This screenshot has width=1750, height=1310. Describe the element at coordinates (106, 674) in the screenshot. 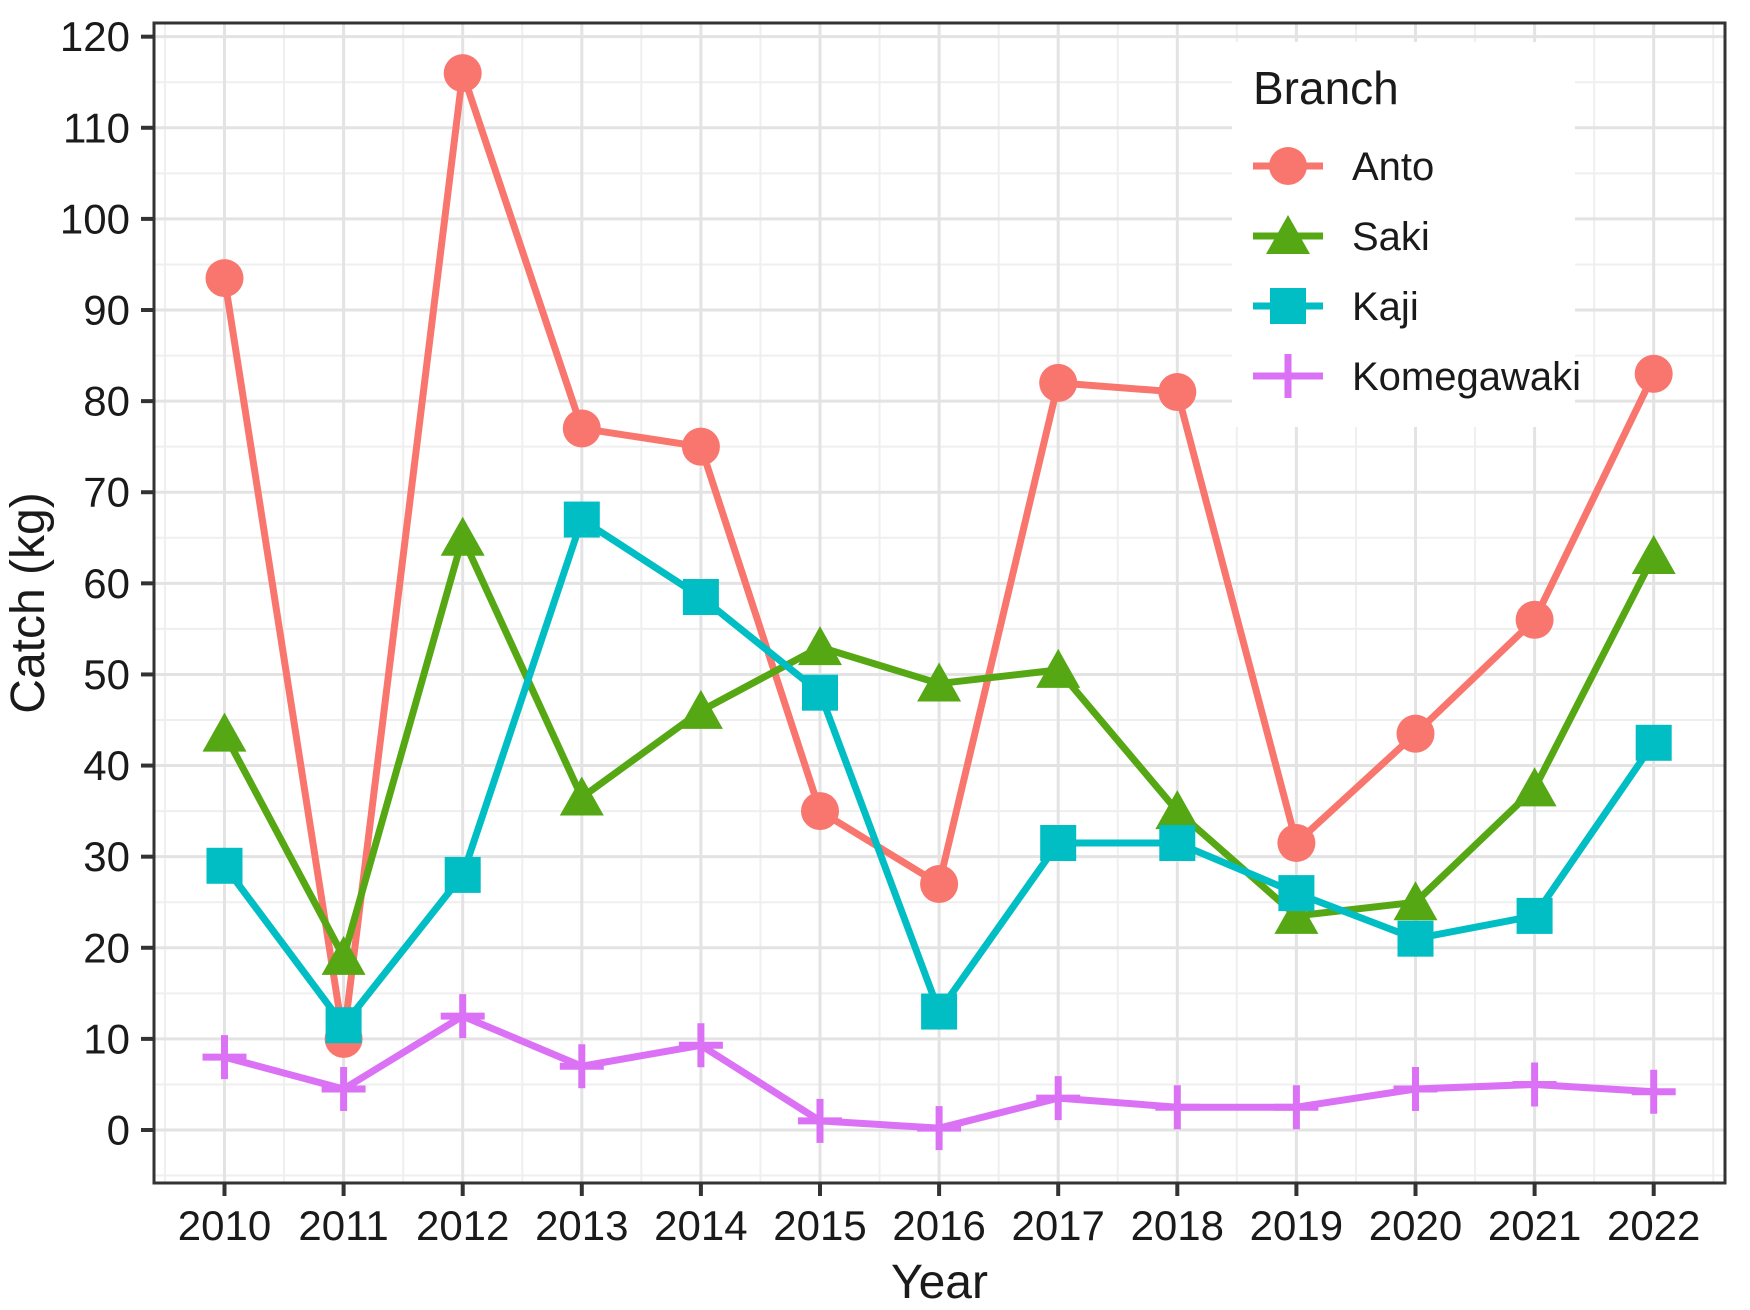

I see `y-tick-label: 50` at that location.